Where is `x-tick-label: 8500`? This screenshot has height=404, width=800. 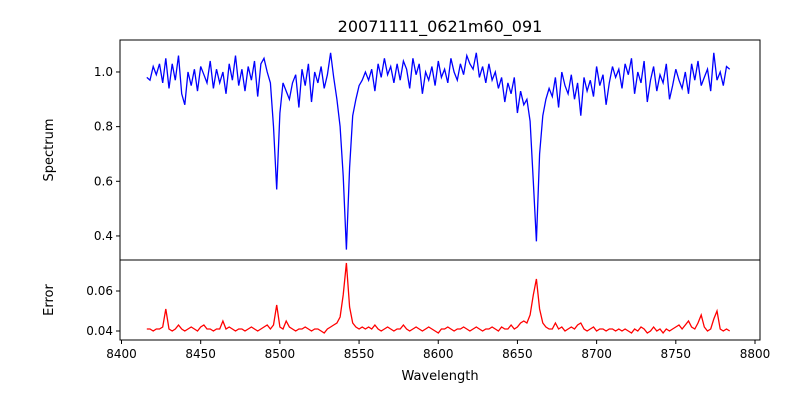
x-tick-label: 8500 is located at coordinates (280, 354).